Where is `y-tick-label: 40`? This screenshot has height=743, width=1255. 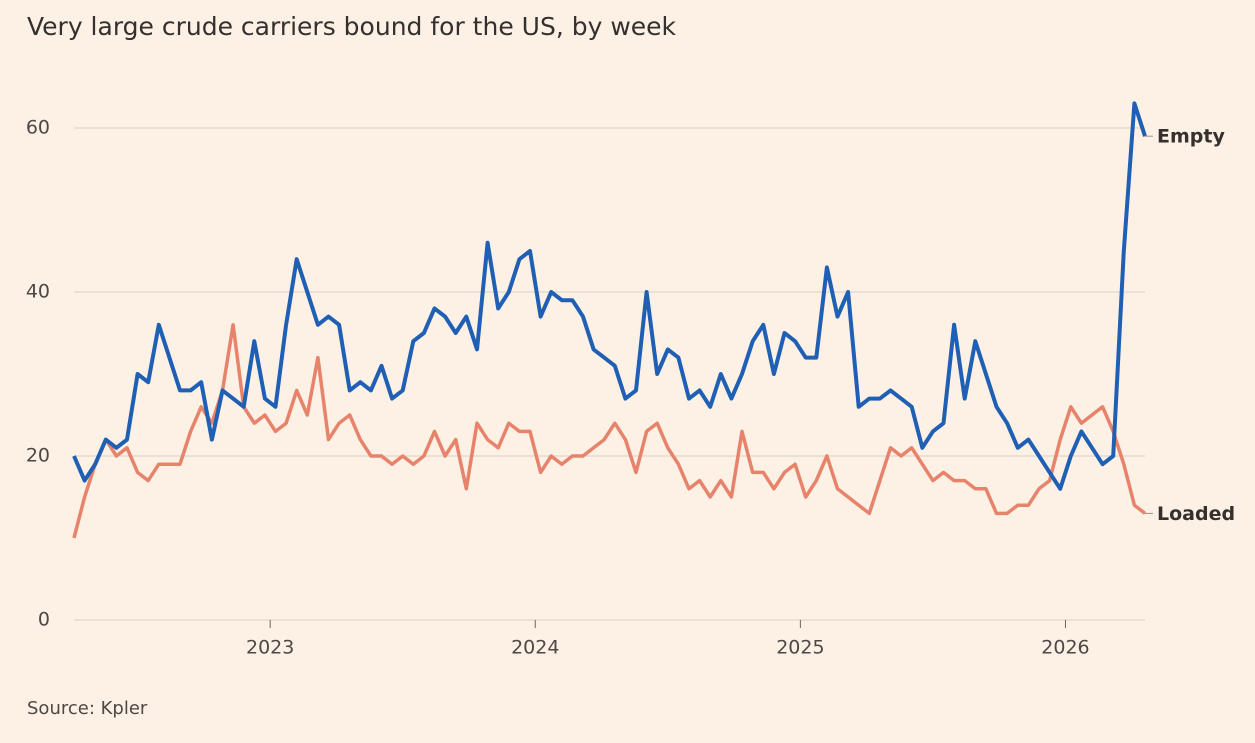 y-tick-label: 40 is located at coordinates (38, 292).